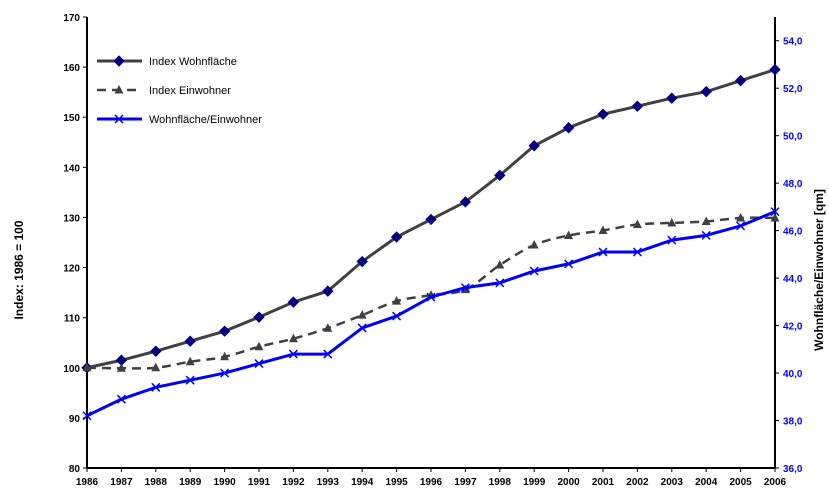  I want to click on legend-label: Index Wohnfläche, so click(193, 62).